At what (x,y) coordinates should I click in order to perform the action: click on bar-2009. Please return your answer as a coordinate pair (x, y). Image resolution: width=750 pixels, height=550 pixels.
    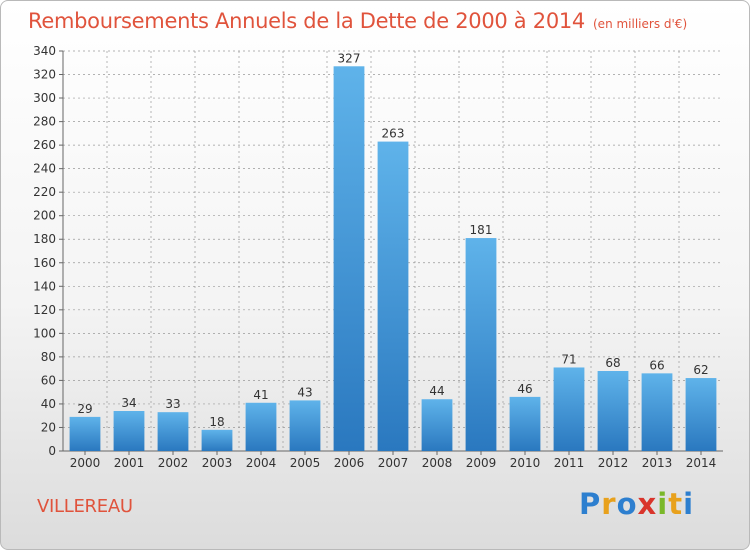
    Looking at the image, I should click on (481, 344).